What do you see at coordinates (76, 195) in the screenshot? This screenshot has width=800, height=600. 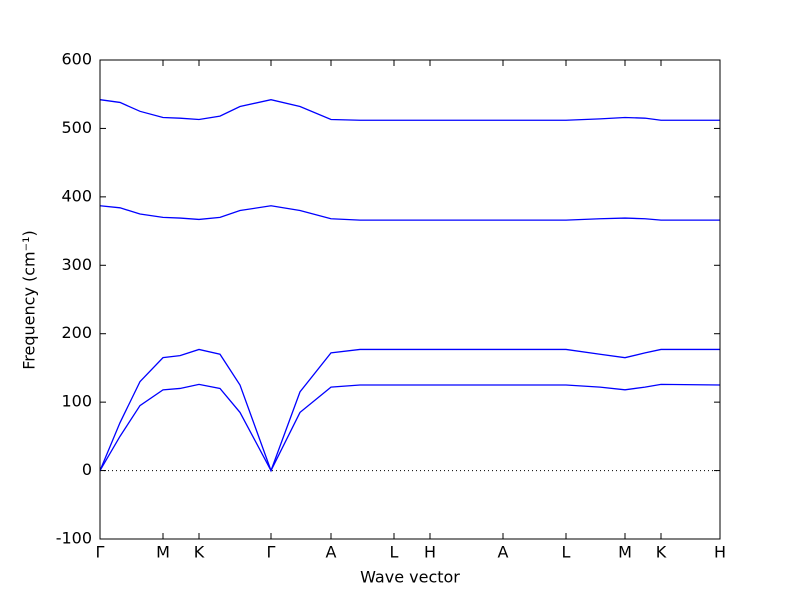 I see `y-tick-label: 400` at bounding box center [76, 195].